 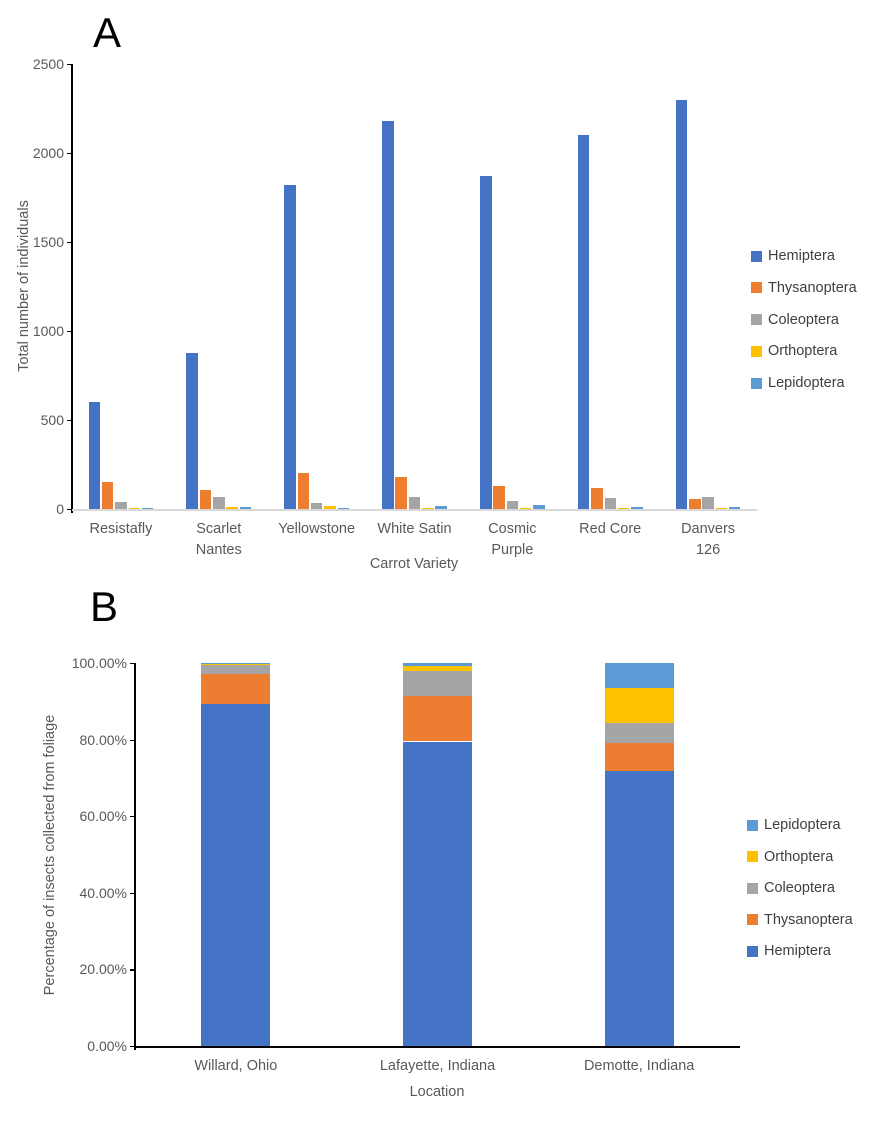 What do you see at coordinates (52, 420) in the screenshot?
I see `panel-a-y-tick-label: 500` at bounding box center [52, 420].